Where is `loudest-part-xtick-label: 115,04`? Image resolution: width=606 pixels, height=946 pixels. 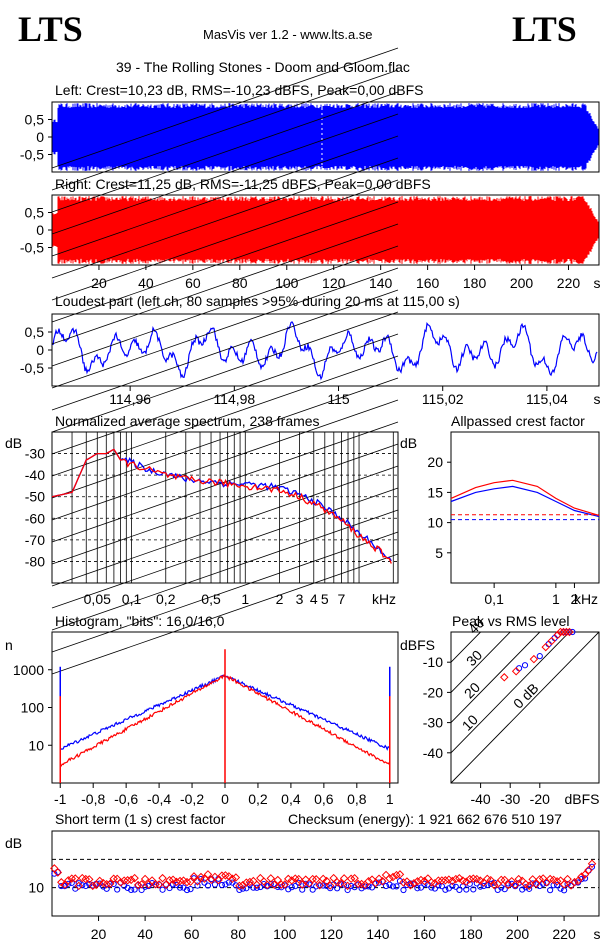 loudest-part-xtick-label: 115,04 is located at coordinates (547, 399).